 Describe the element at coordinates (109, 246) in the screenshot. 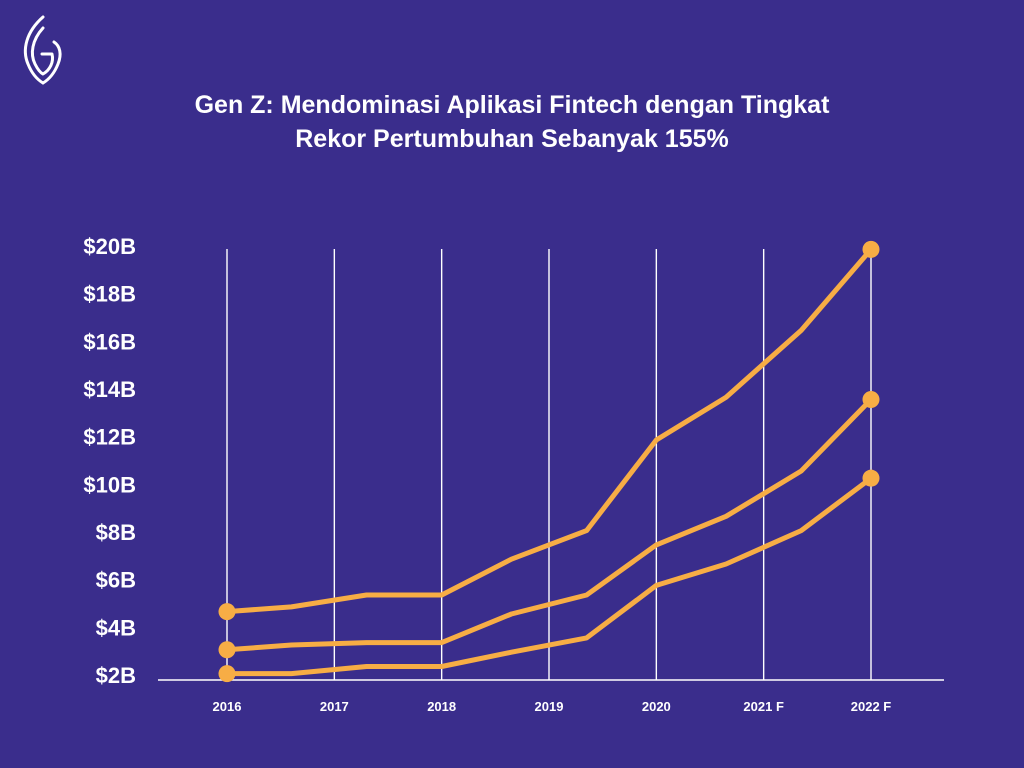

I see `y-tick-label: $20B` at that location.